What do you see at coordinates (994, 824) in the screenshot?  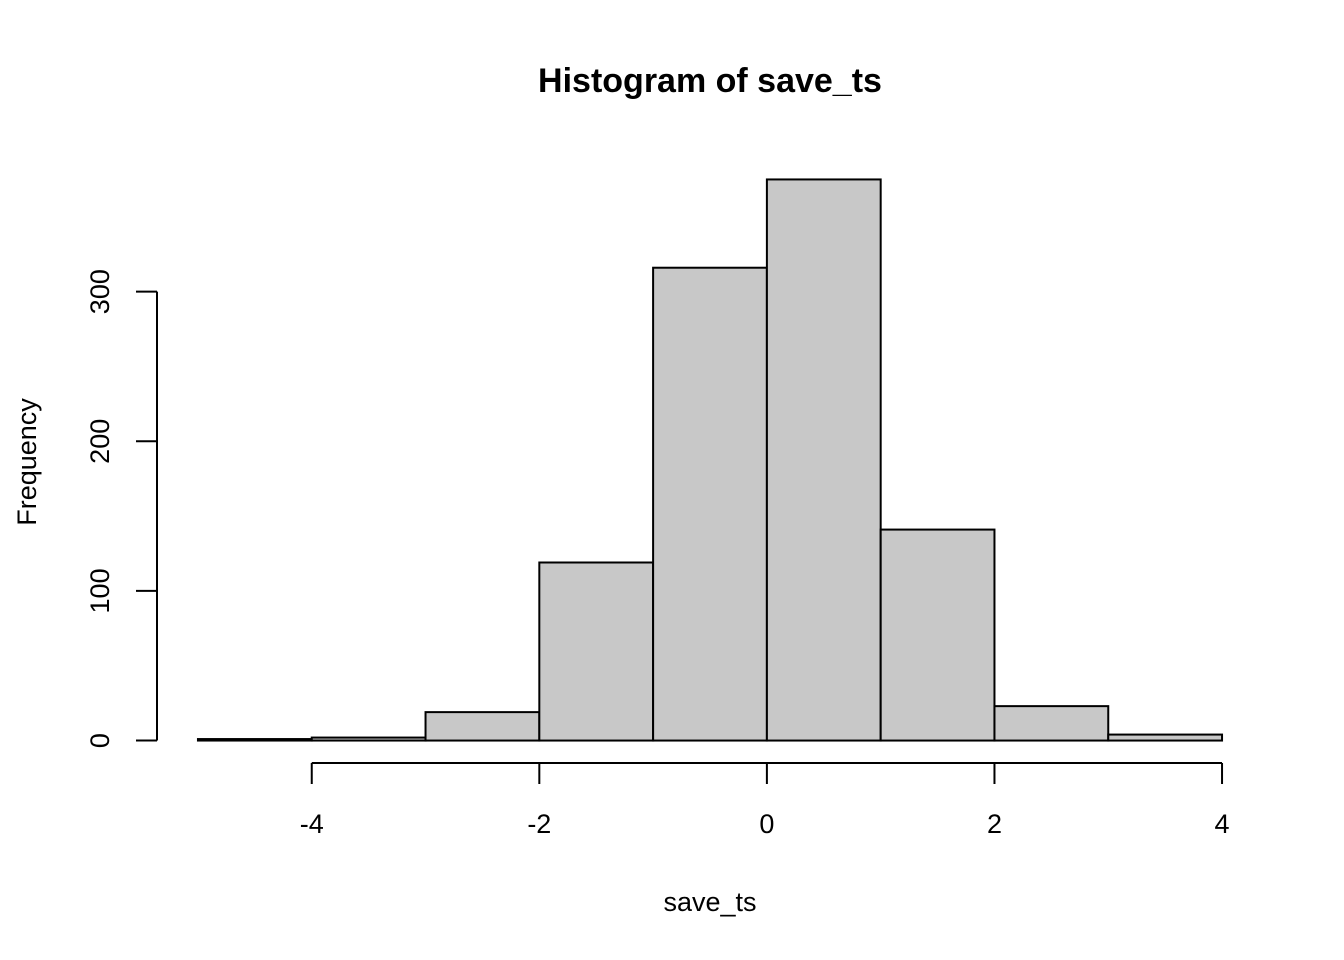 I see `x-tick-label: 2` at bounding box center [994, 824].